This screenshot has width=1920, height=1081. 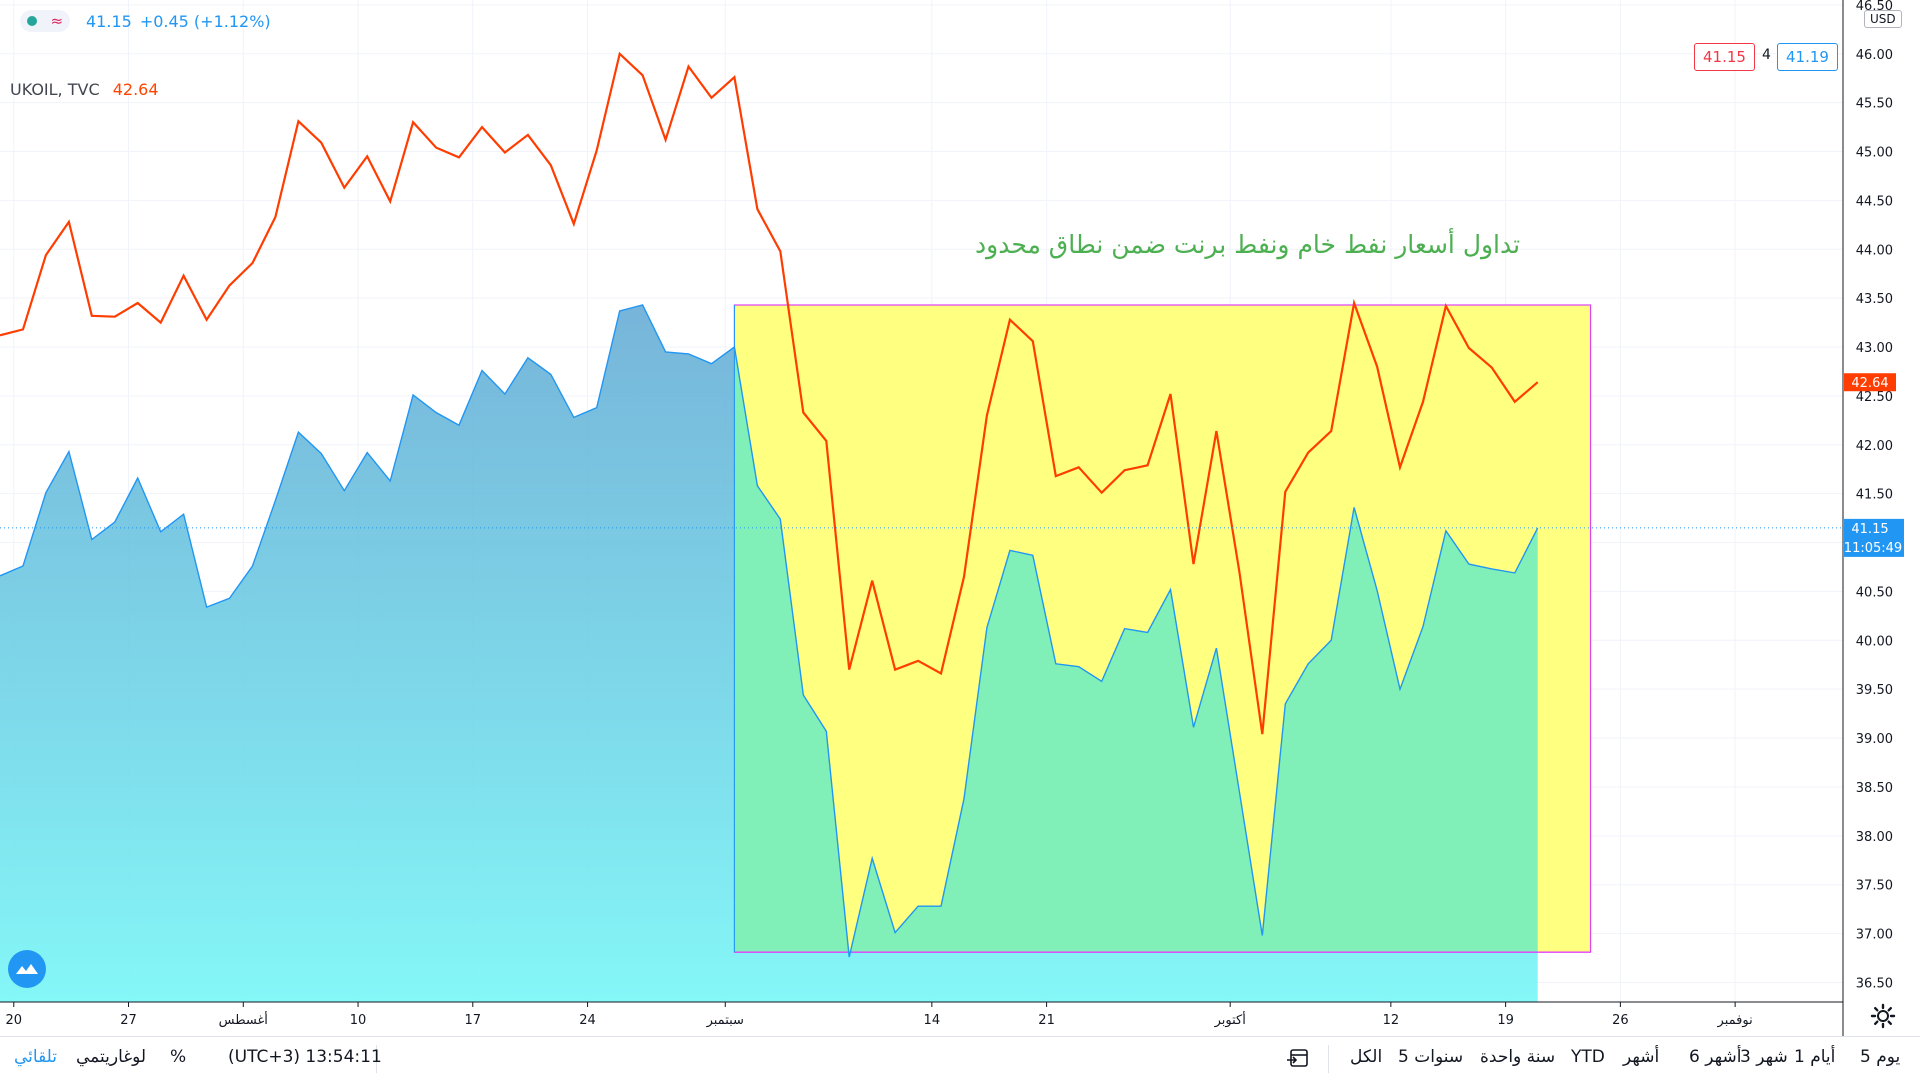 I want to click on y-tick-label: 40.50, so click(x=1874, y=592).